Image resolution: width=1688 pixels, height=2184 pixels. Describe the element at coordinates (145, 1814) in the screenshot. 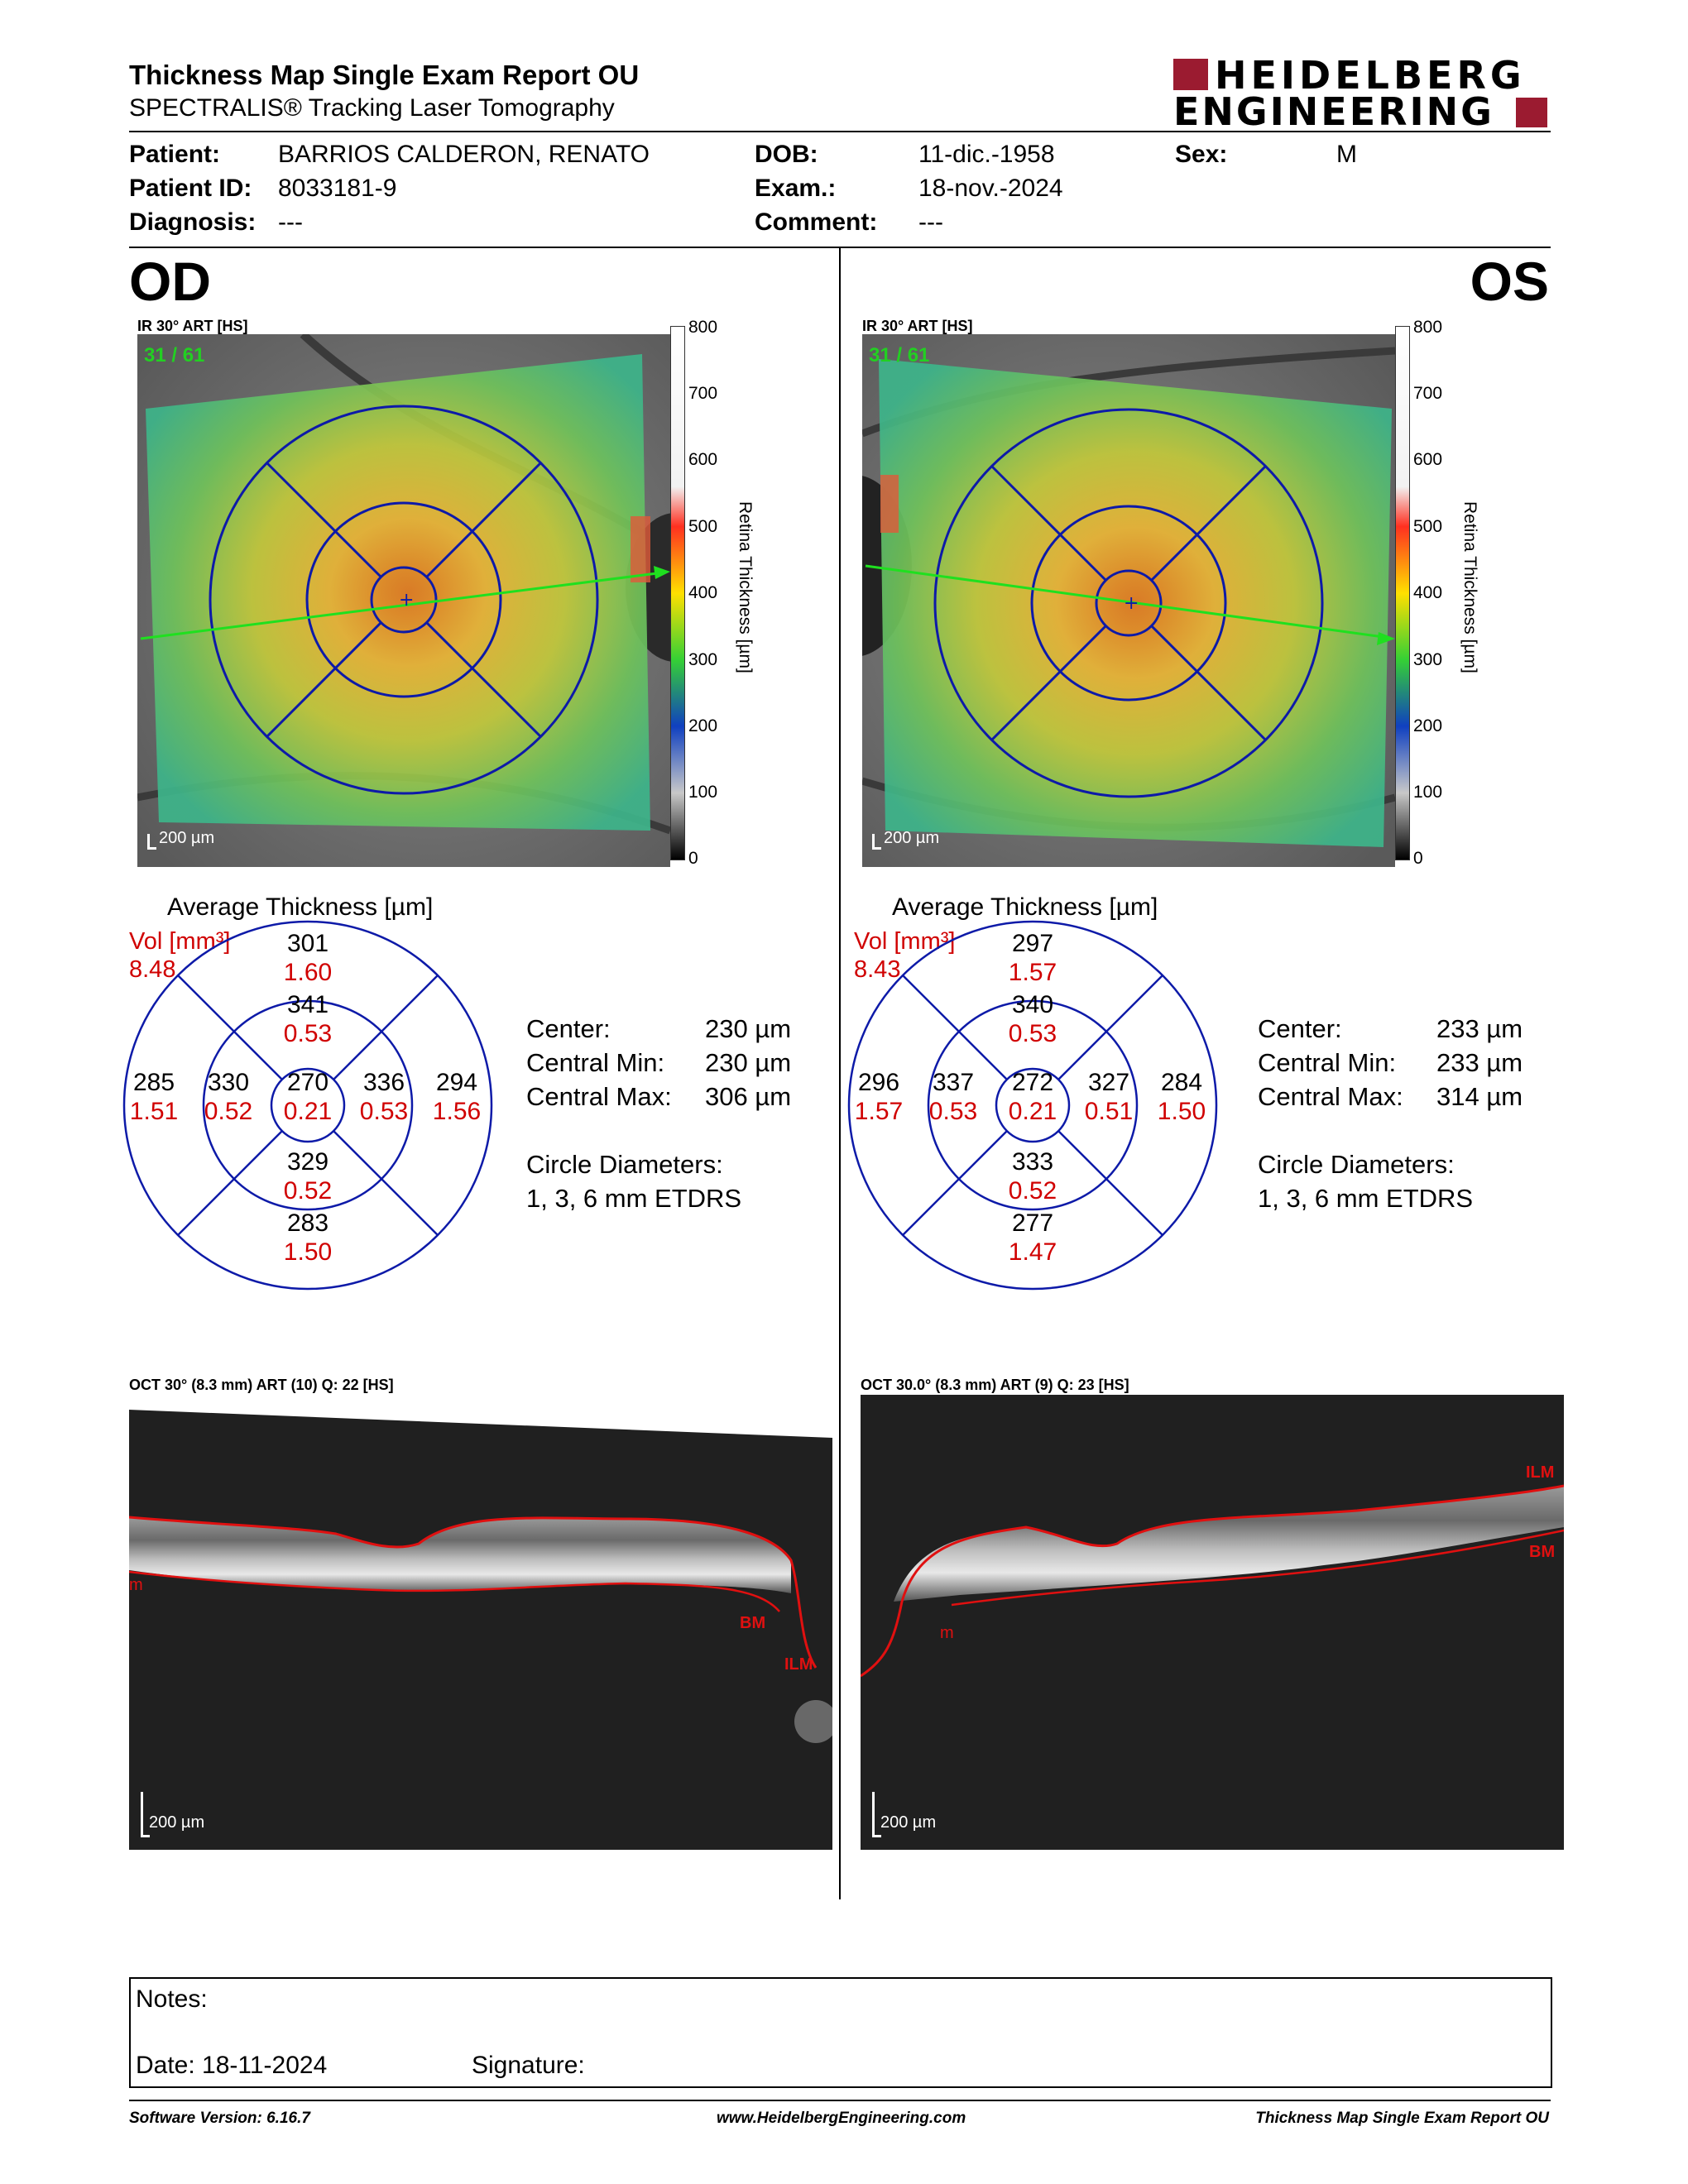

I see `od-oct-scale-bar` at that location.